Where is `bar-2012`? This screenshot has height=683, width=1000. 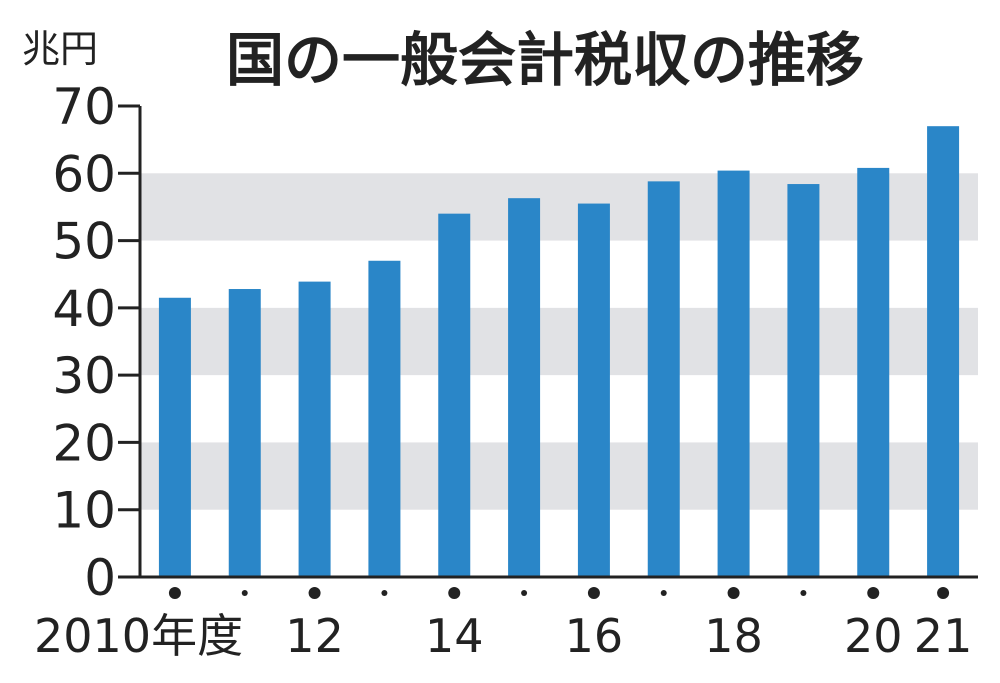 bar-2012 is located at coordinates (314, 429).